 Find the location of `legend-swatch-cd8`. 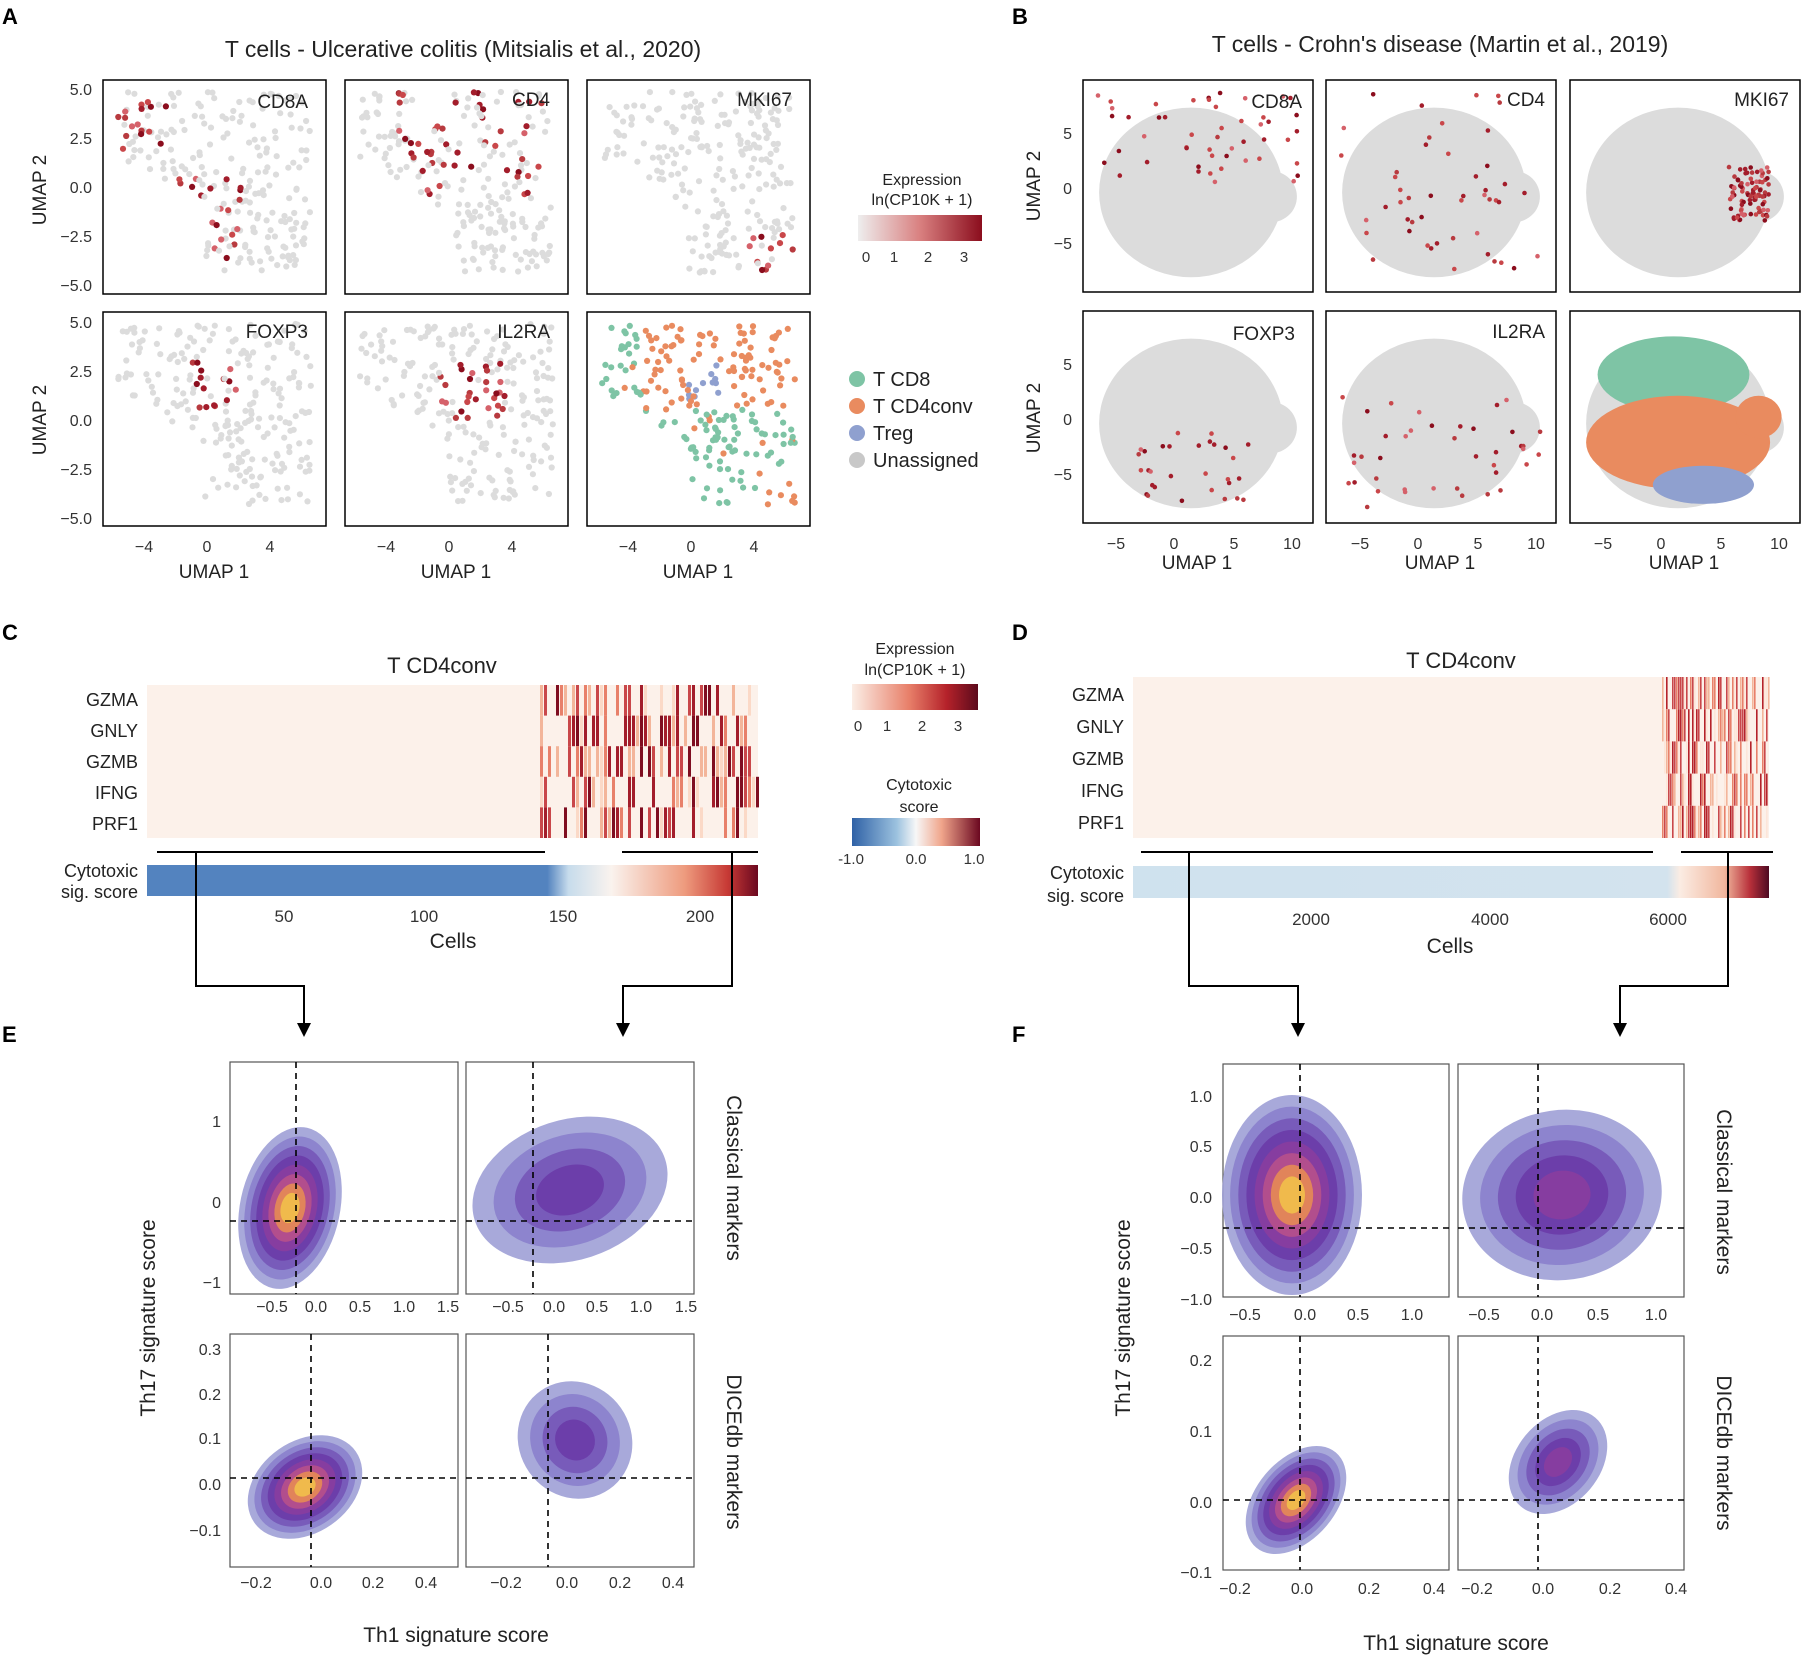

legend-swatch-cd8 is located at coordinates (857, 379).